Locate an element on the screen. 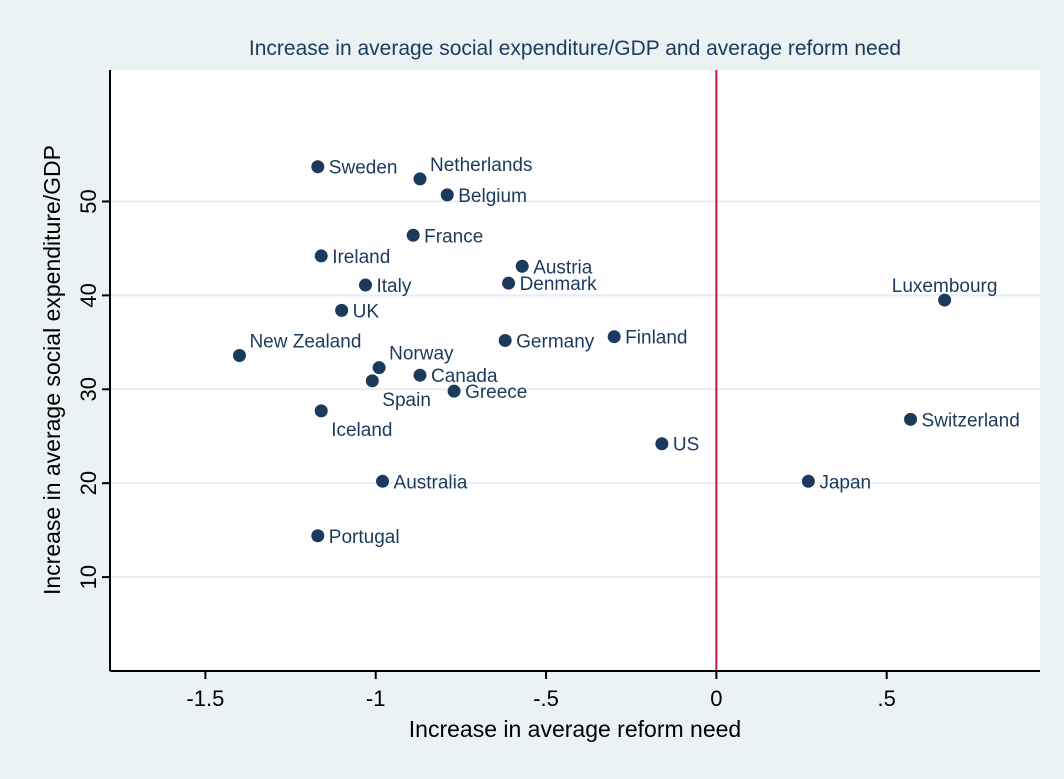 Image resolution: width=1064 pixels, height=779 pixels. x-tick-label: -1 is located at coordinates (376, 698).